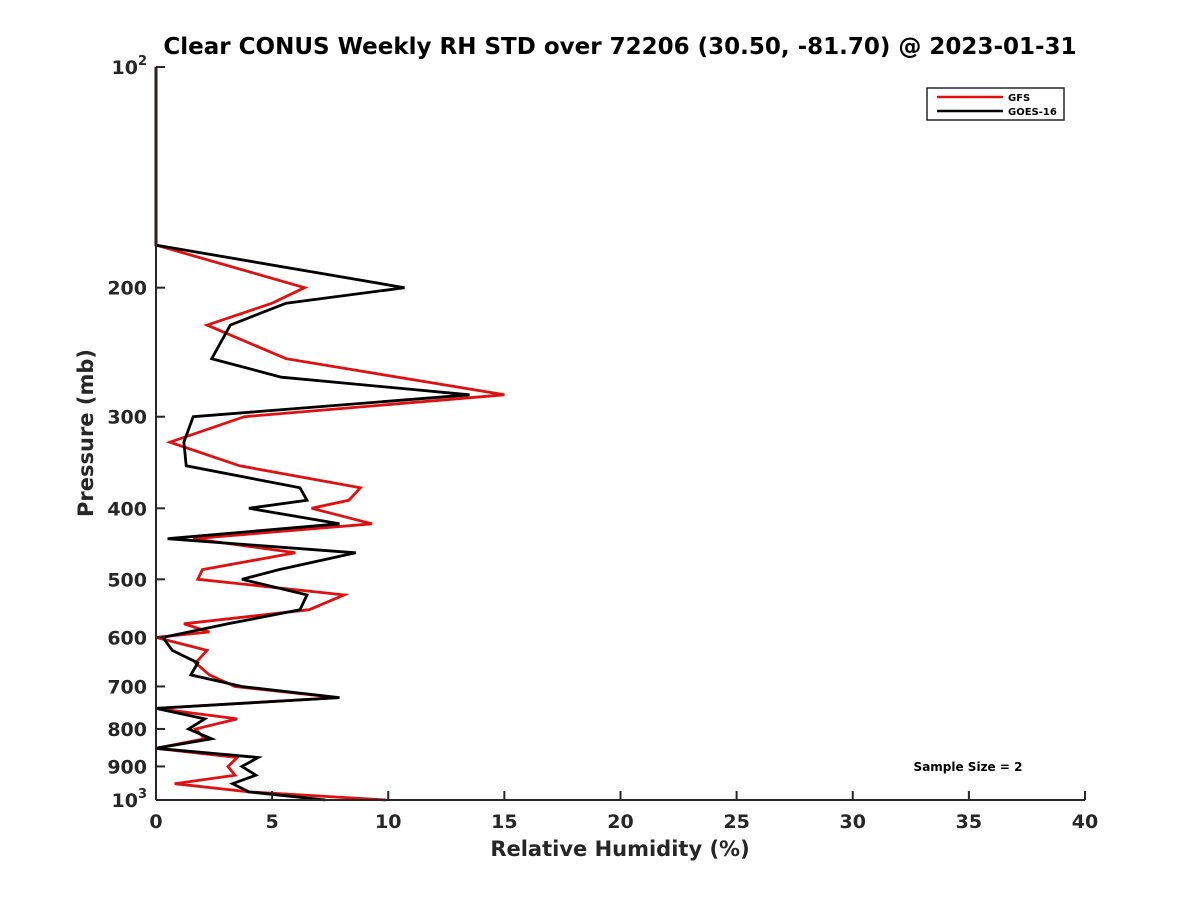 The width and height of the screenshot is (1200, 900). What do you see at coordinates (1032, 112) in the screenshot?
I see `legend-label-goes16: GOES-16` at bounding box center [1032, 112].